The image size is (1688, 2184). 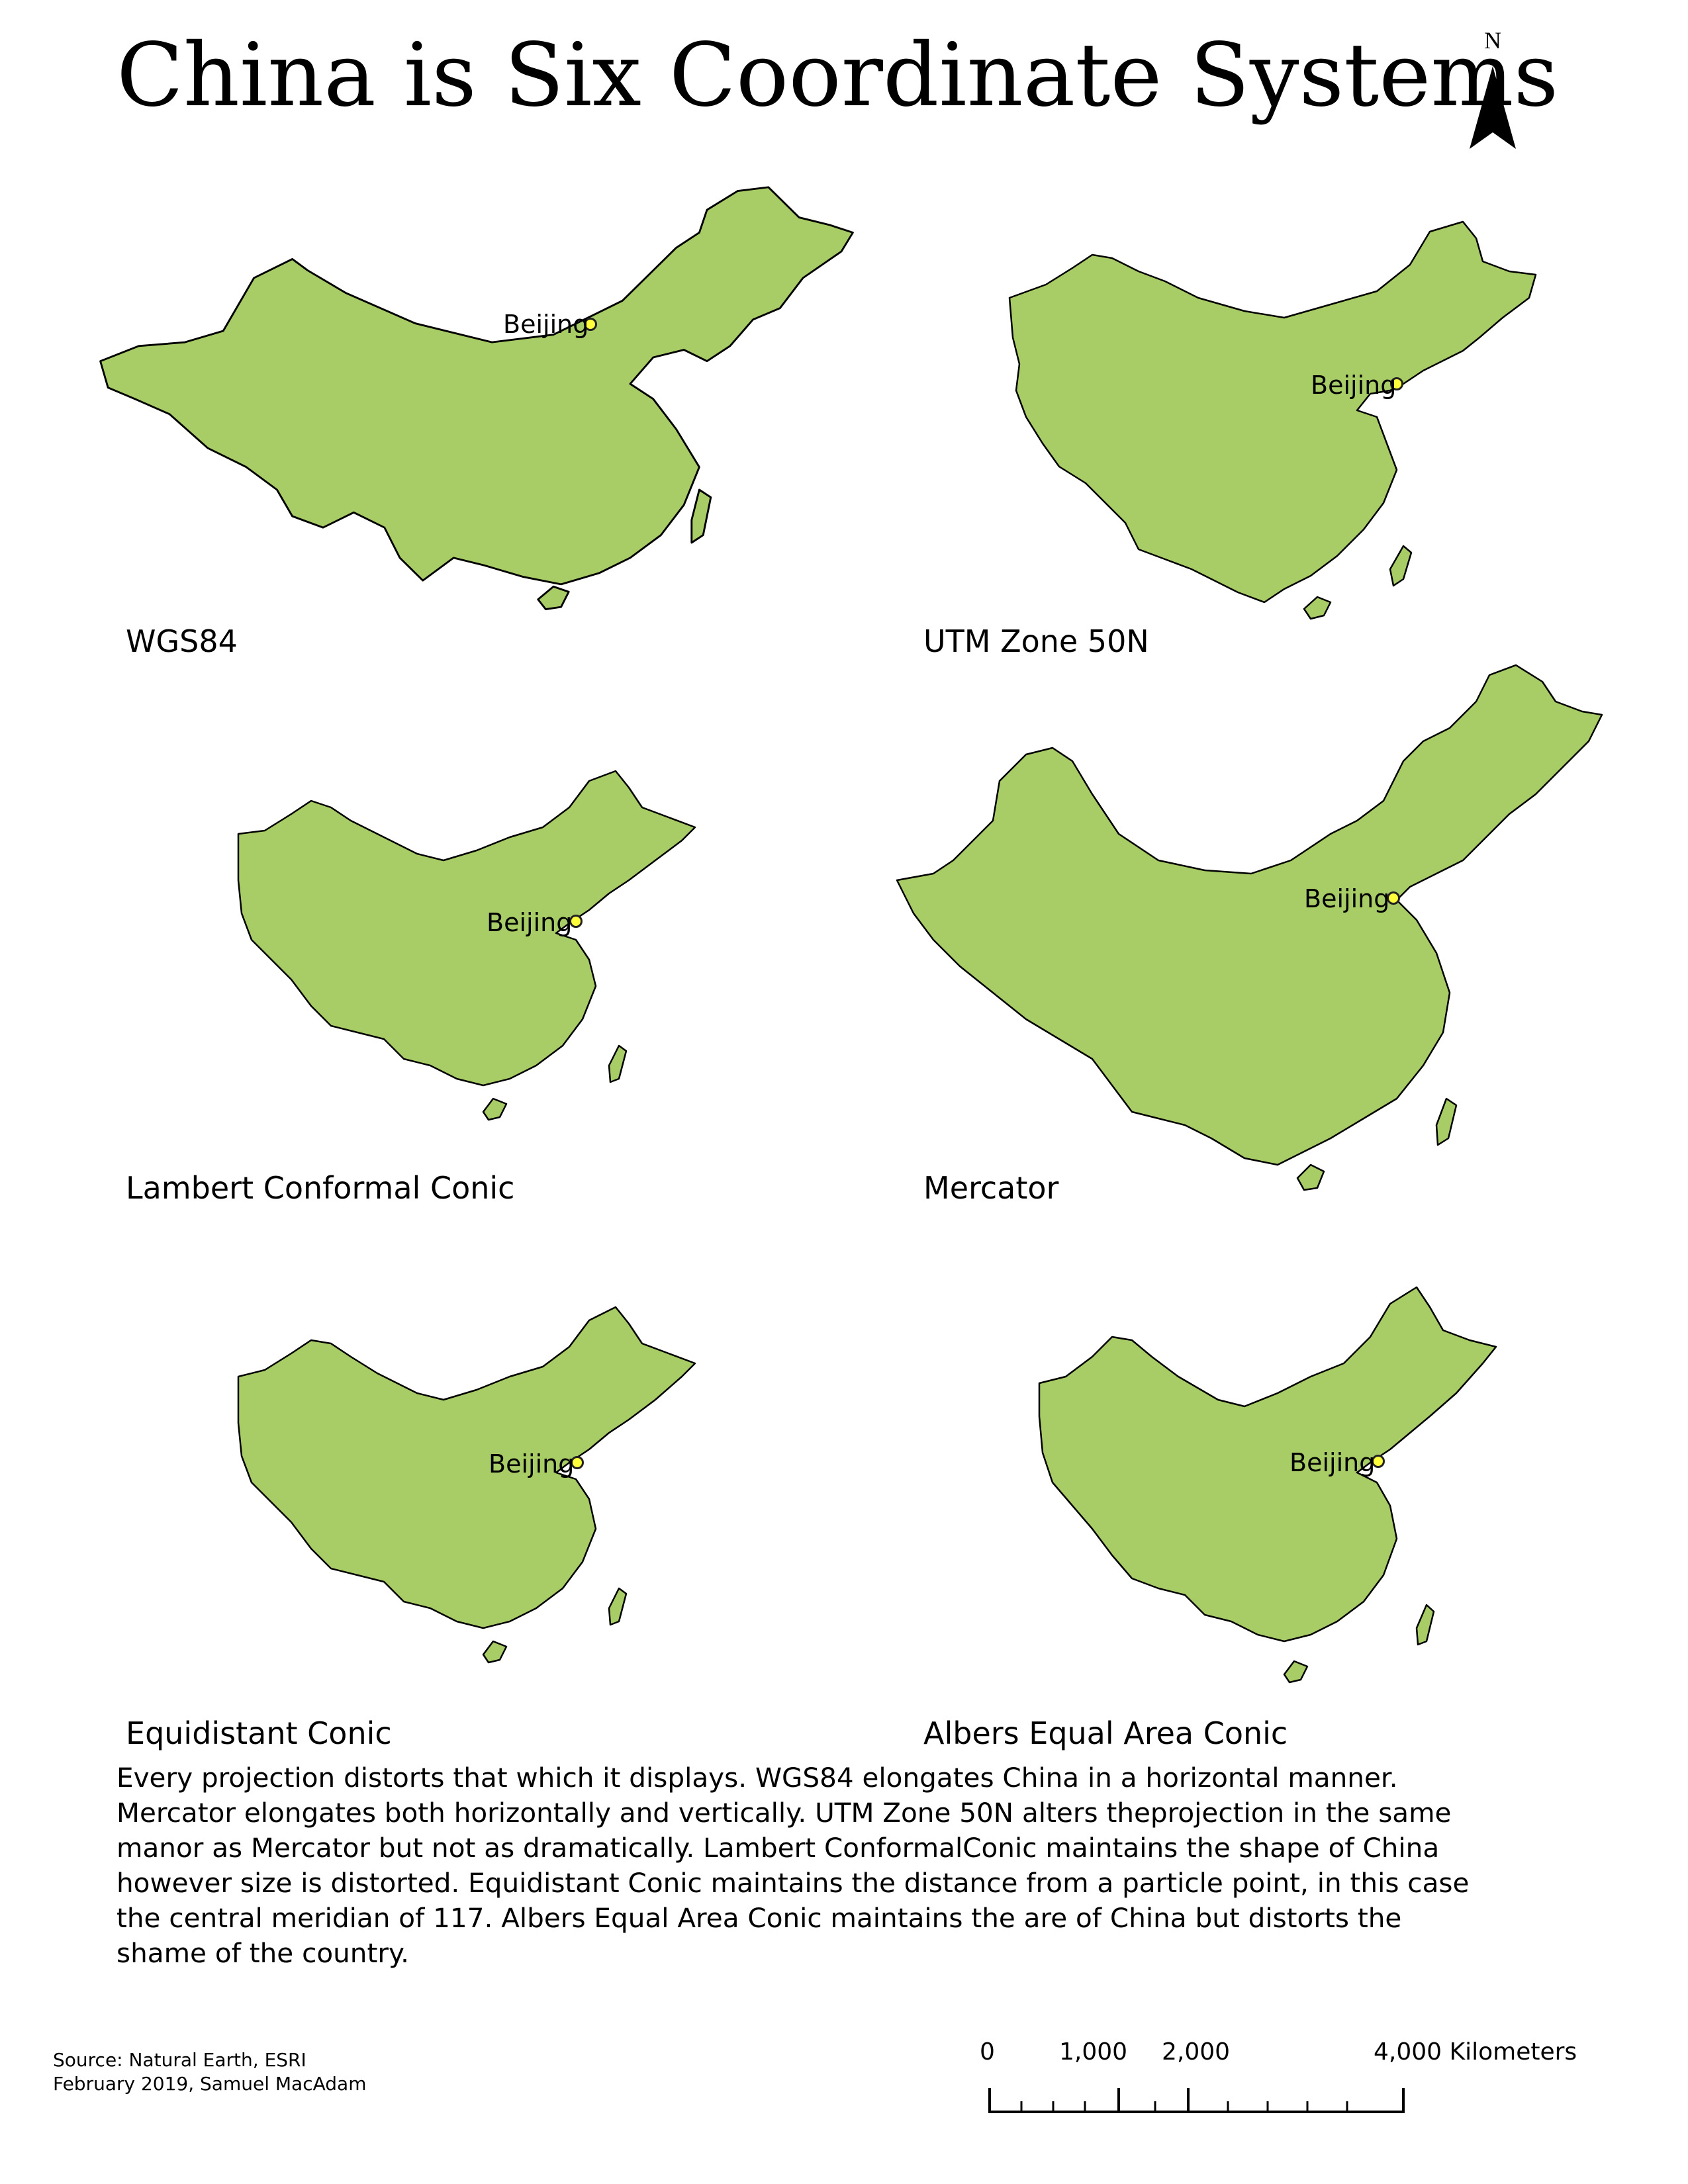 I want to click on scale-label-2000: 2,000, so click(x=1196, y=2052).